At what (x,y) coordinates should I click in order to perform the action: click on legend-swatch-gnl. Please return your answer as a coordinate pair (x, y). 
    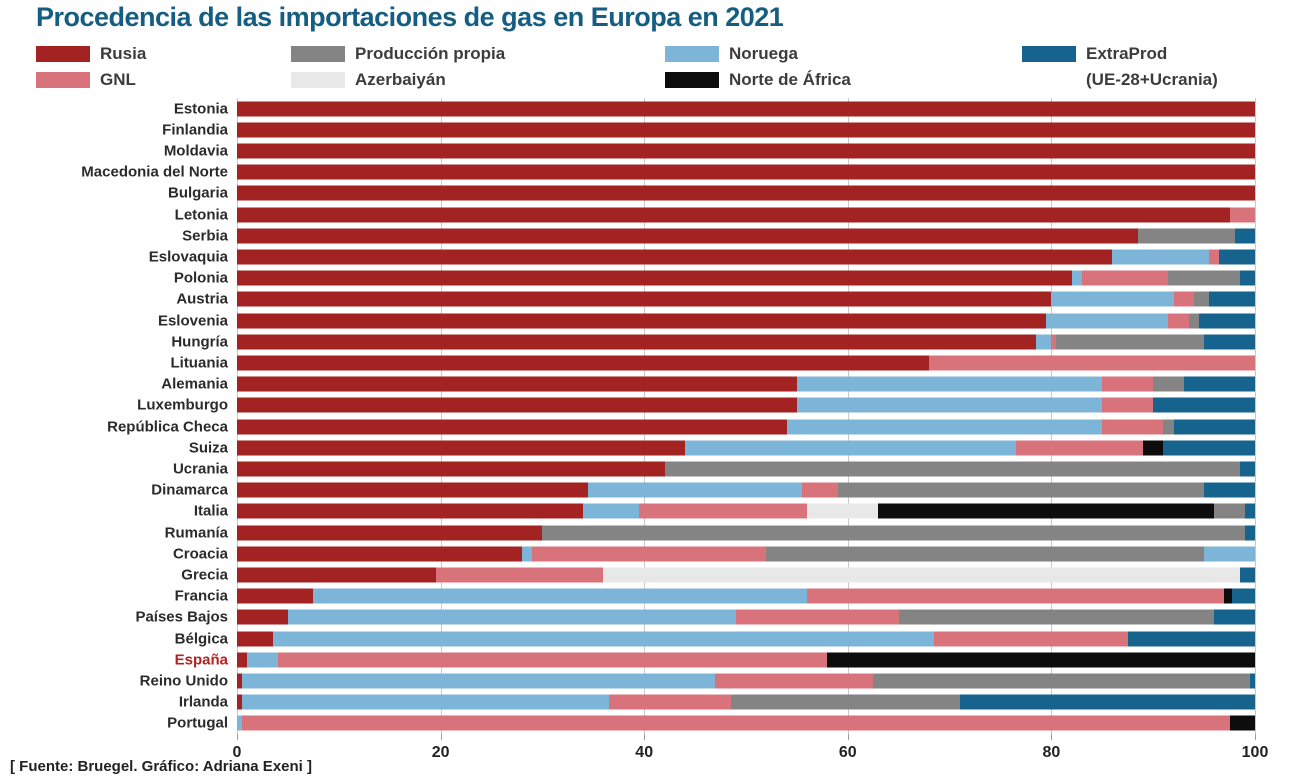
    Looking at the image, I should click on (63, 80).